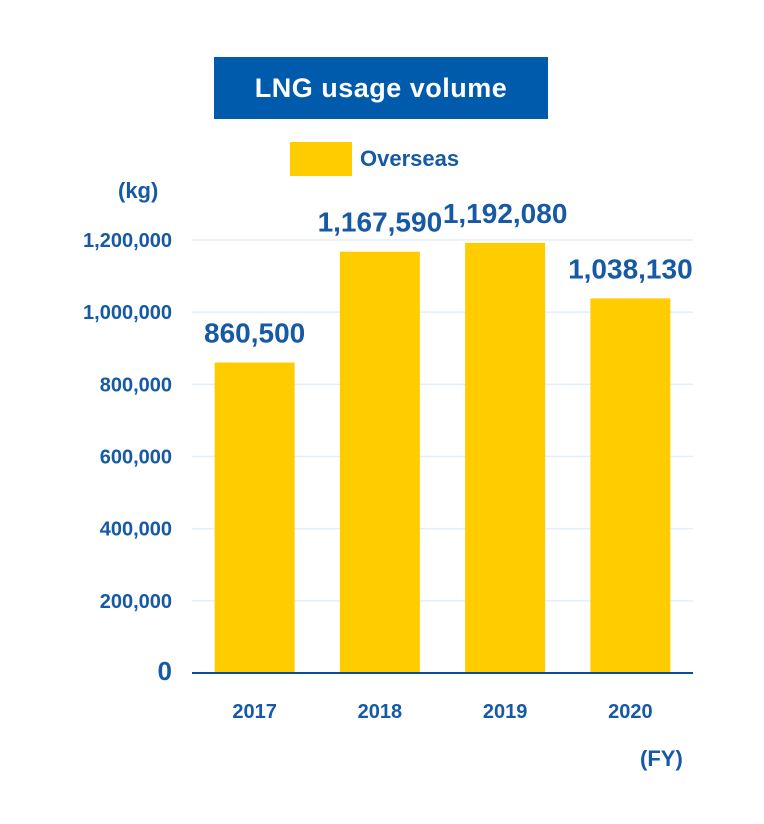 The height and width of the screenshot is (824, 764). Describe the element at coordinates (136, 458) in the screenshot. I see `y-tick-label: 600,000` at that location.